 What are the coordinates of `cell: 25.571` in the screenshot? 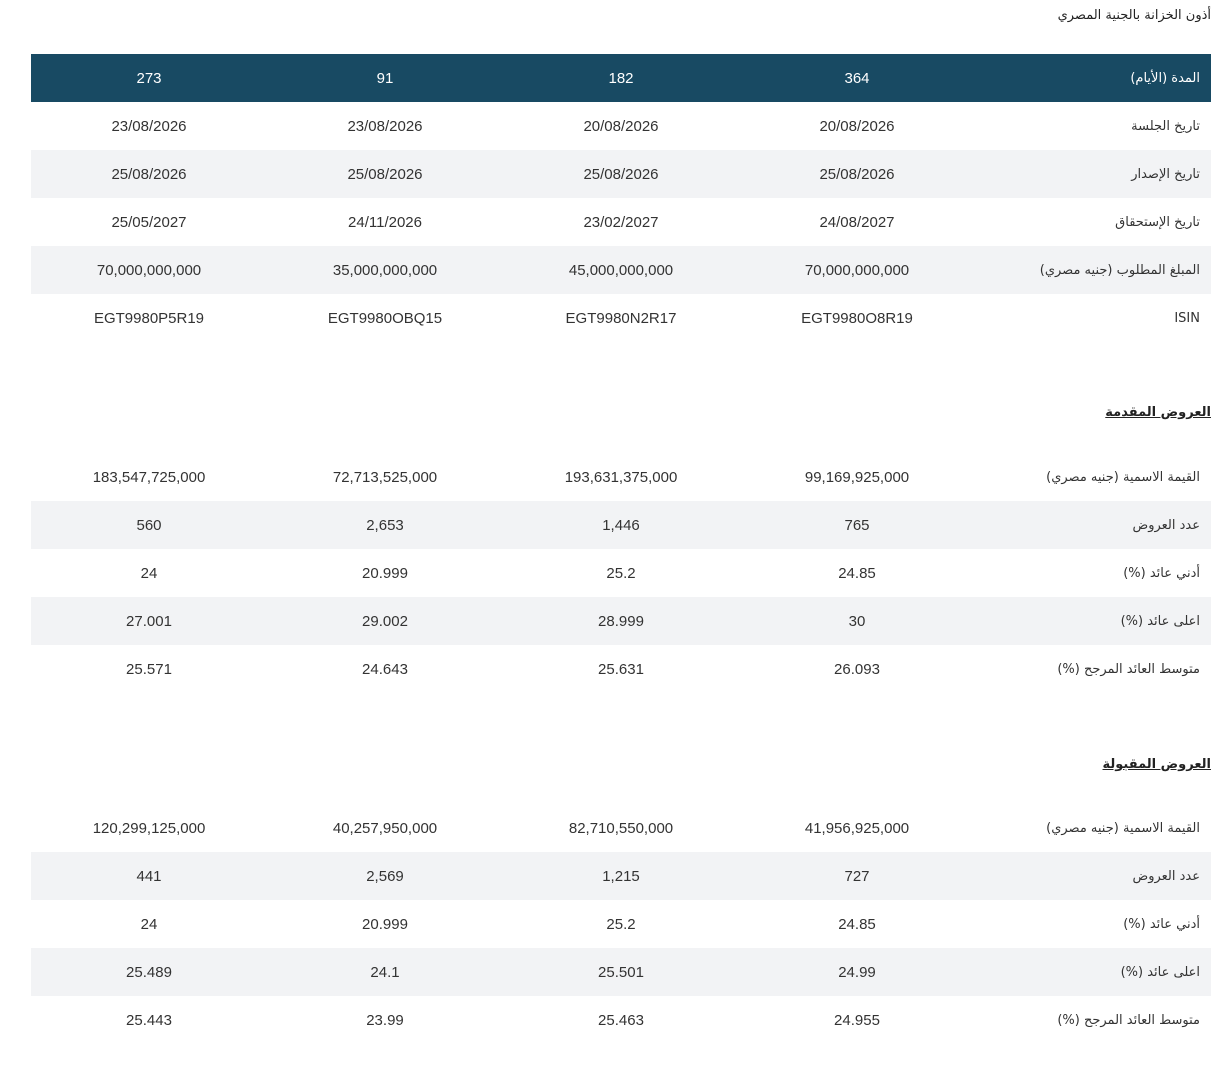 It's located at (149, 669).